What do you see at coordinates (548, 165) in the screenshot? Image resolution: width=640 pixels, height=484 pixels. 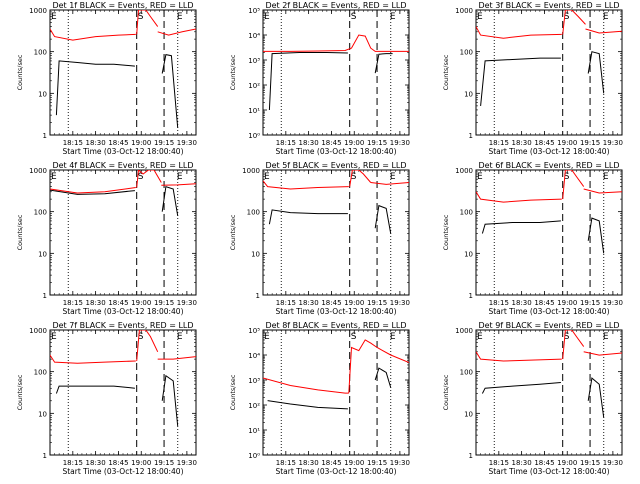 I see `chart-title: Det 6f BLACK = Events, RED = LLD` at bounding box center [548, 165].